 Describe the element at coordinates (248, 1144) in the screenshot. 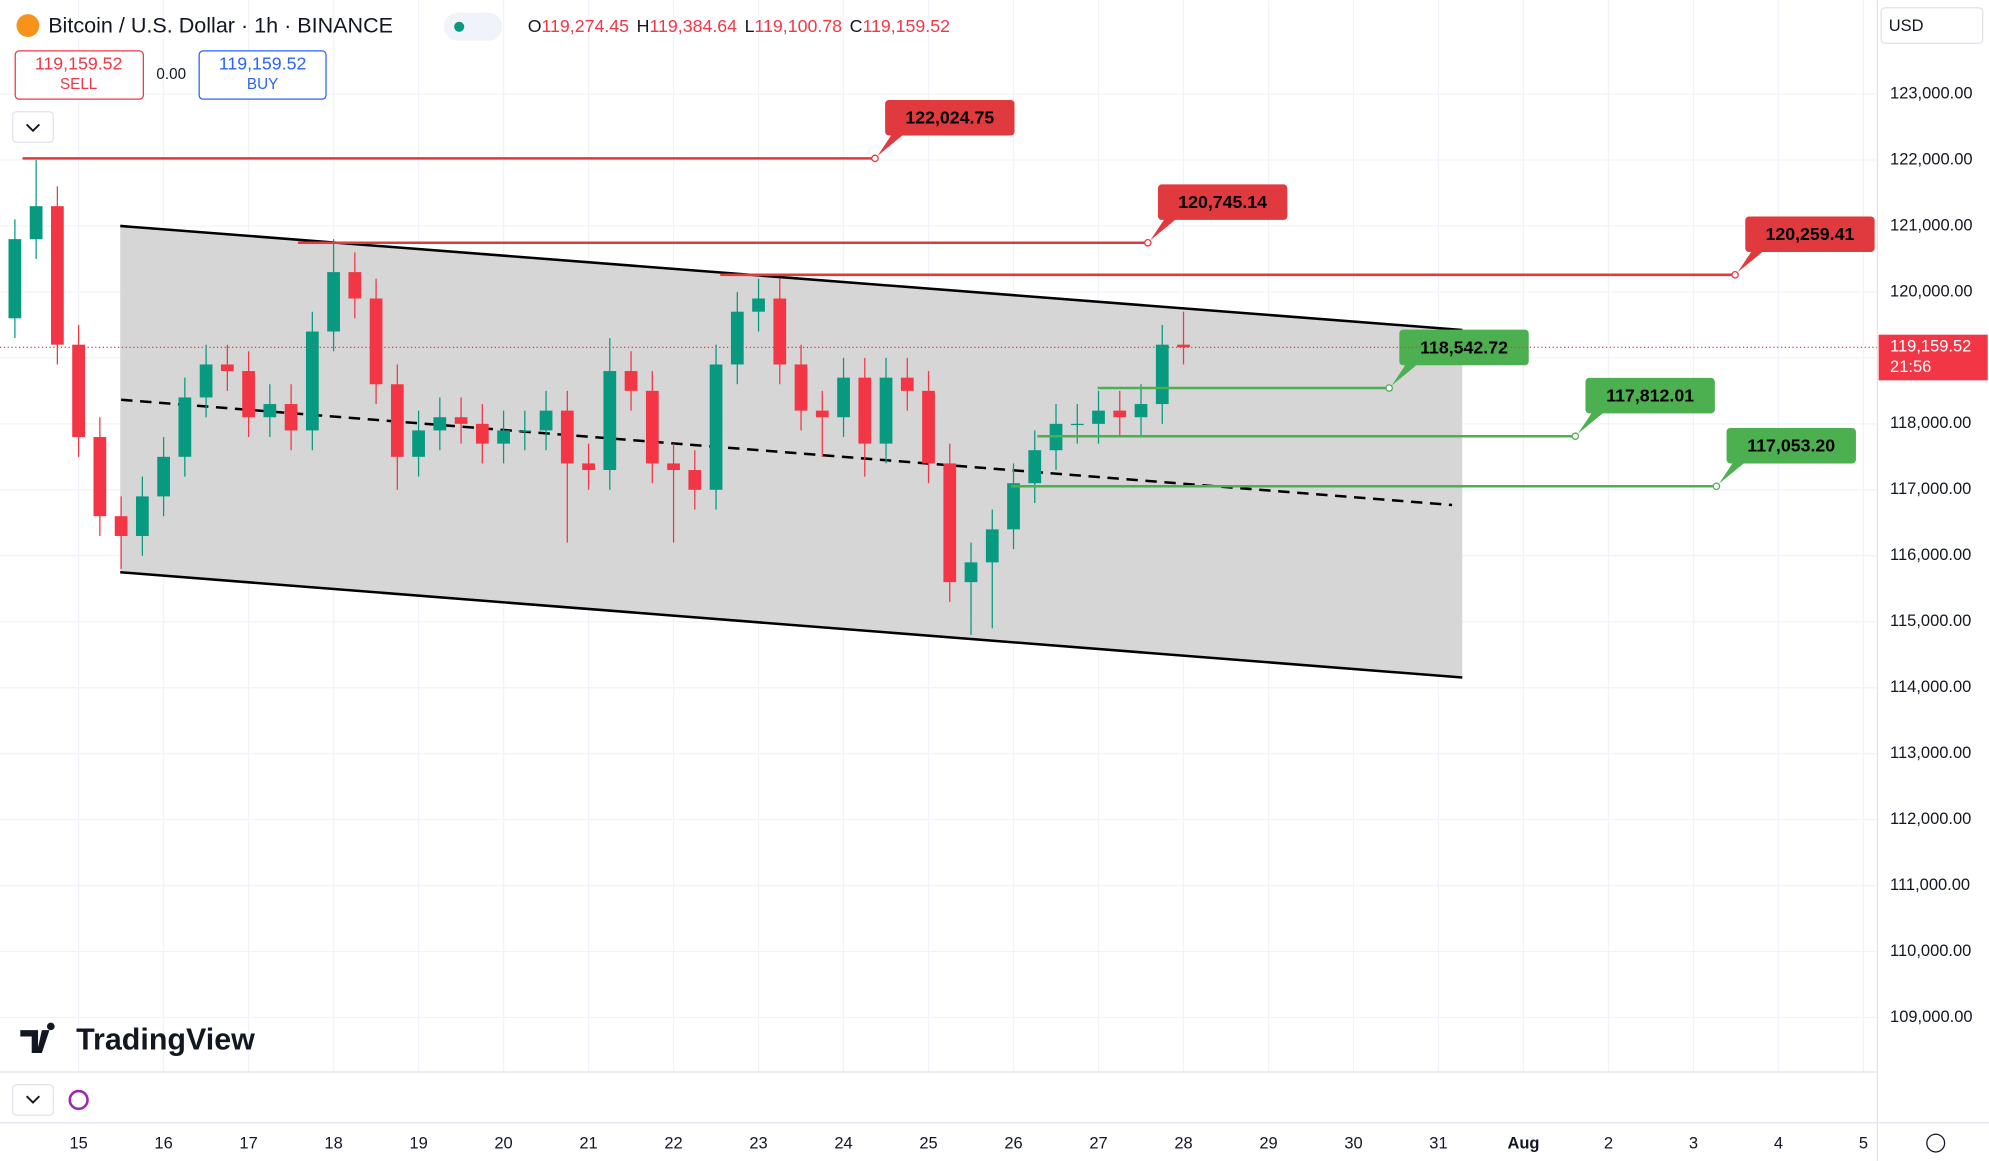

I see `x-tick-label: 17` at that location.